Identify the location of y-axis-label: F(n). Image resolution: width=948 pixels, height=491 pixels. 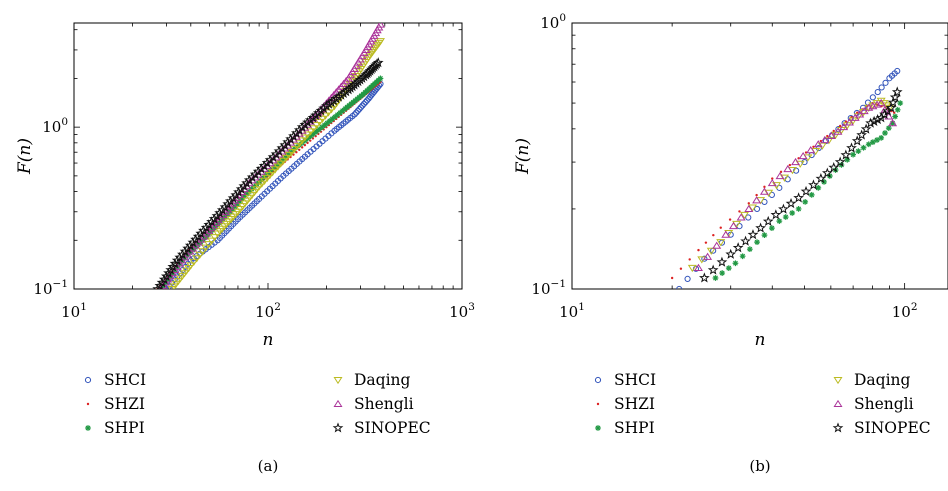
(523, 156).